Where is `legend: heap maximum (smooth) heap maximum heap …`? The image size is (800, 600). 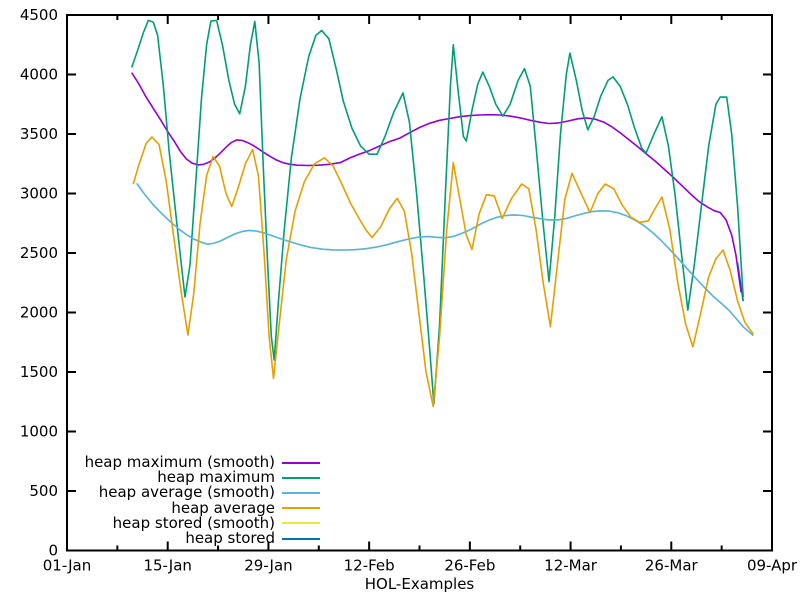
legend: heap maximum (smooth) heap maximum heap … is located at coordinates (193, 500).